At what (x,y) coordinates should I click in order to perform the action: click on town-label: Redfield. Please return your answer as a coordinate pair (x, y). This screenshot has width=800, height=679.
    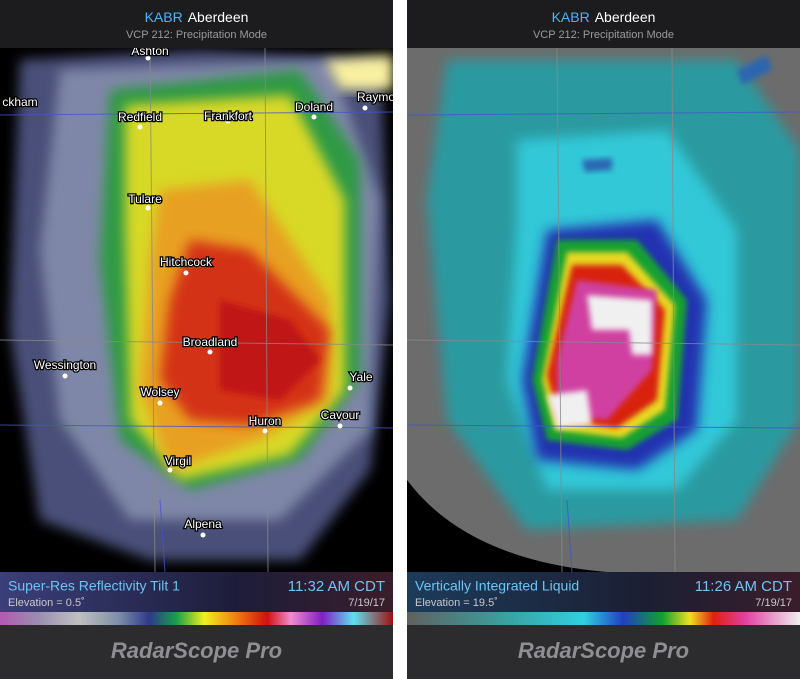
    Looking at the image, I should click on (140, 117).